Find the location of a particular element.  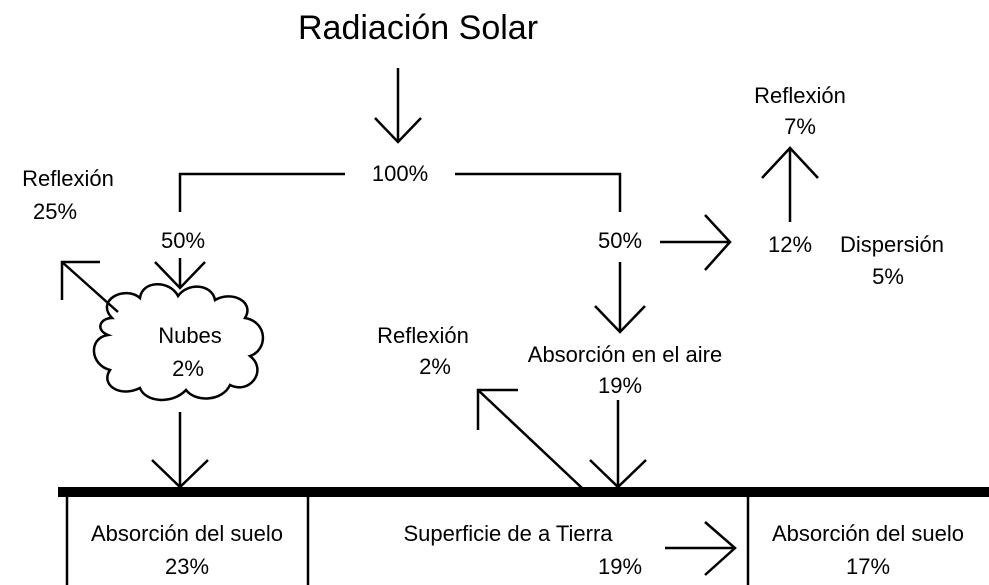

label: Absorción en el aire is located at coordinates (625, 354).